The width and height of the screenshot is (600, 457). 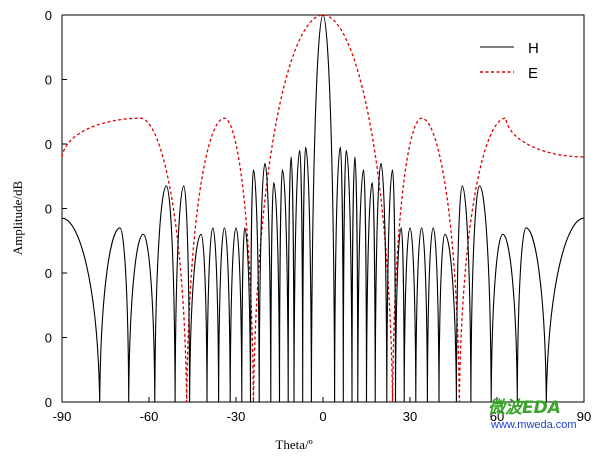 What do you see at coordinates (293, 444) in the screenshot?
I see `x-axis-label: Theta/º` at bounding box center [293, 444].